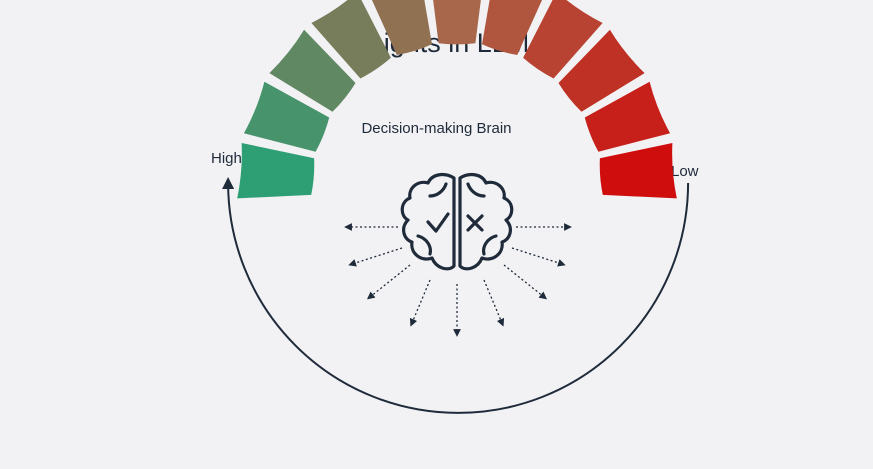  I want to click on dotted-arrows, so click(458, 280).